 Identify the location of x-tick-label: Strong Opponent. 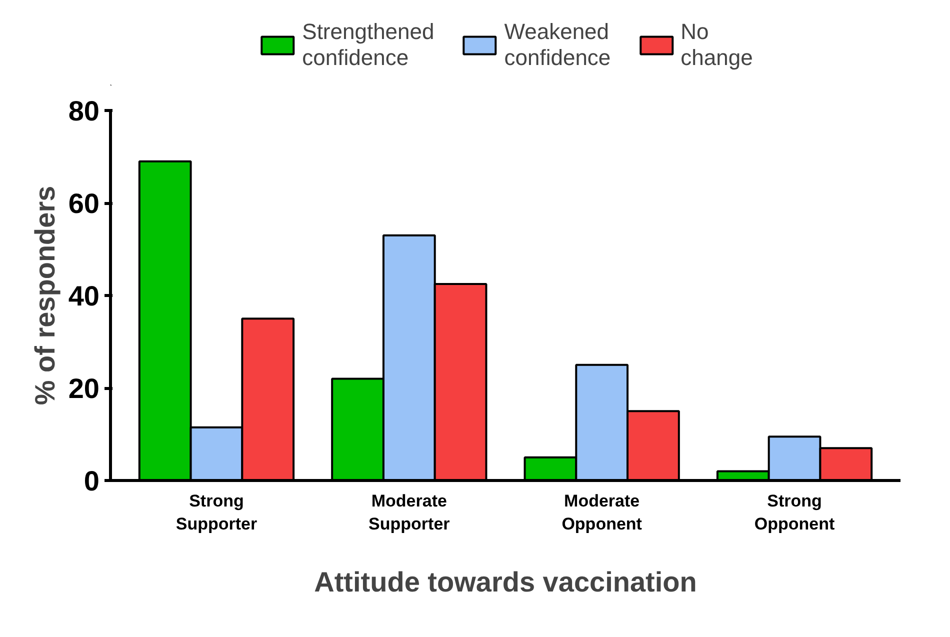
(794, 513).